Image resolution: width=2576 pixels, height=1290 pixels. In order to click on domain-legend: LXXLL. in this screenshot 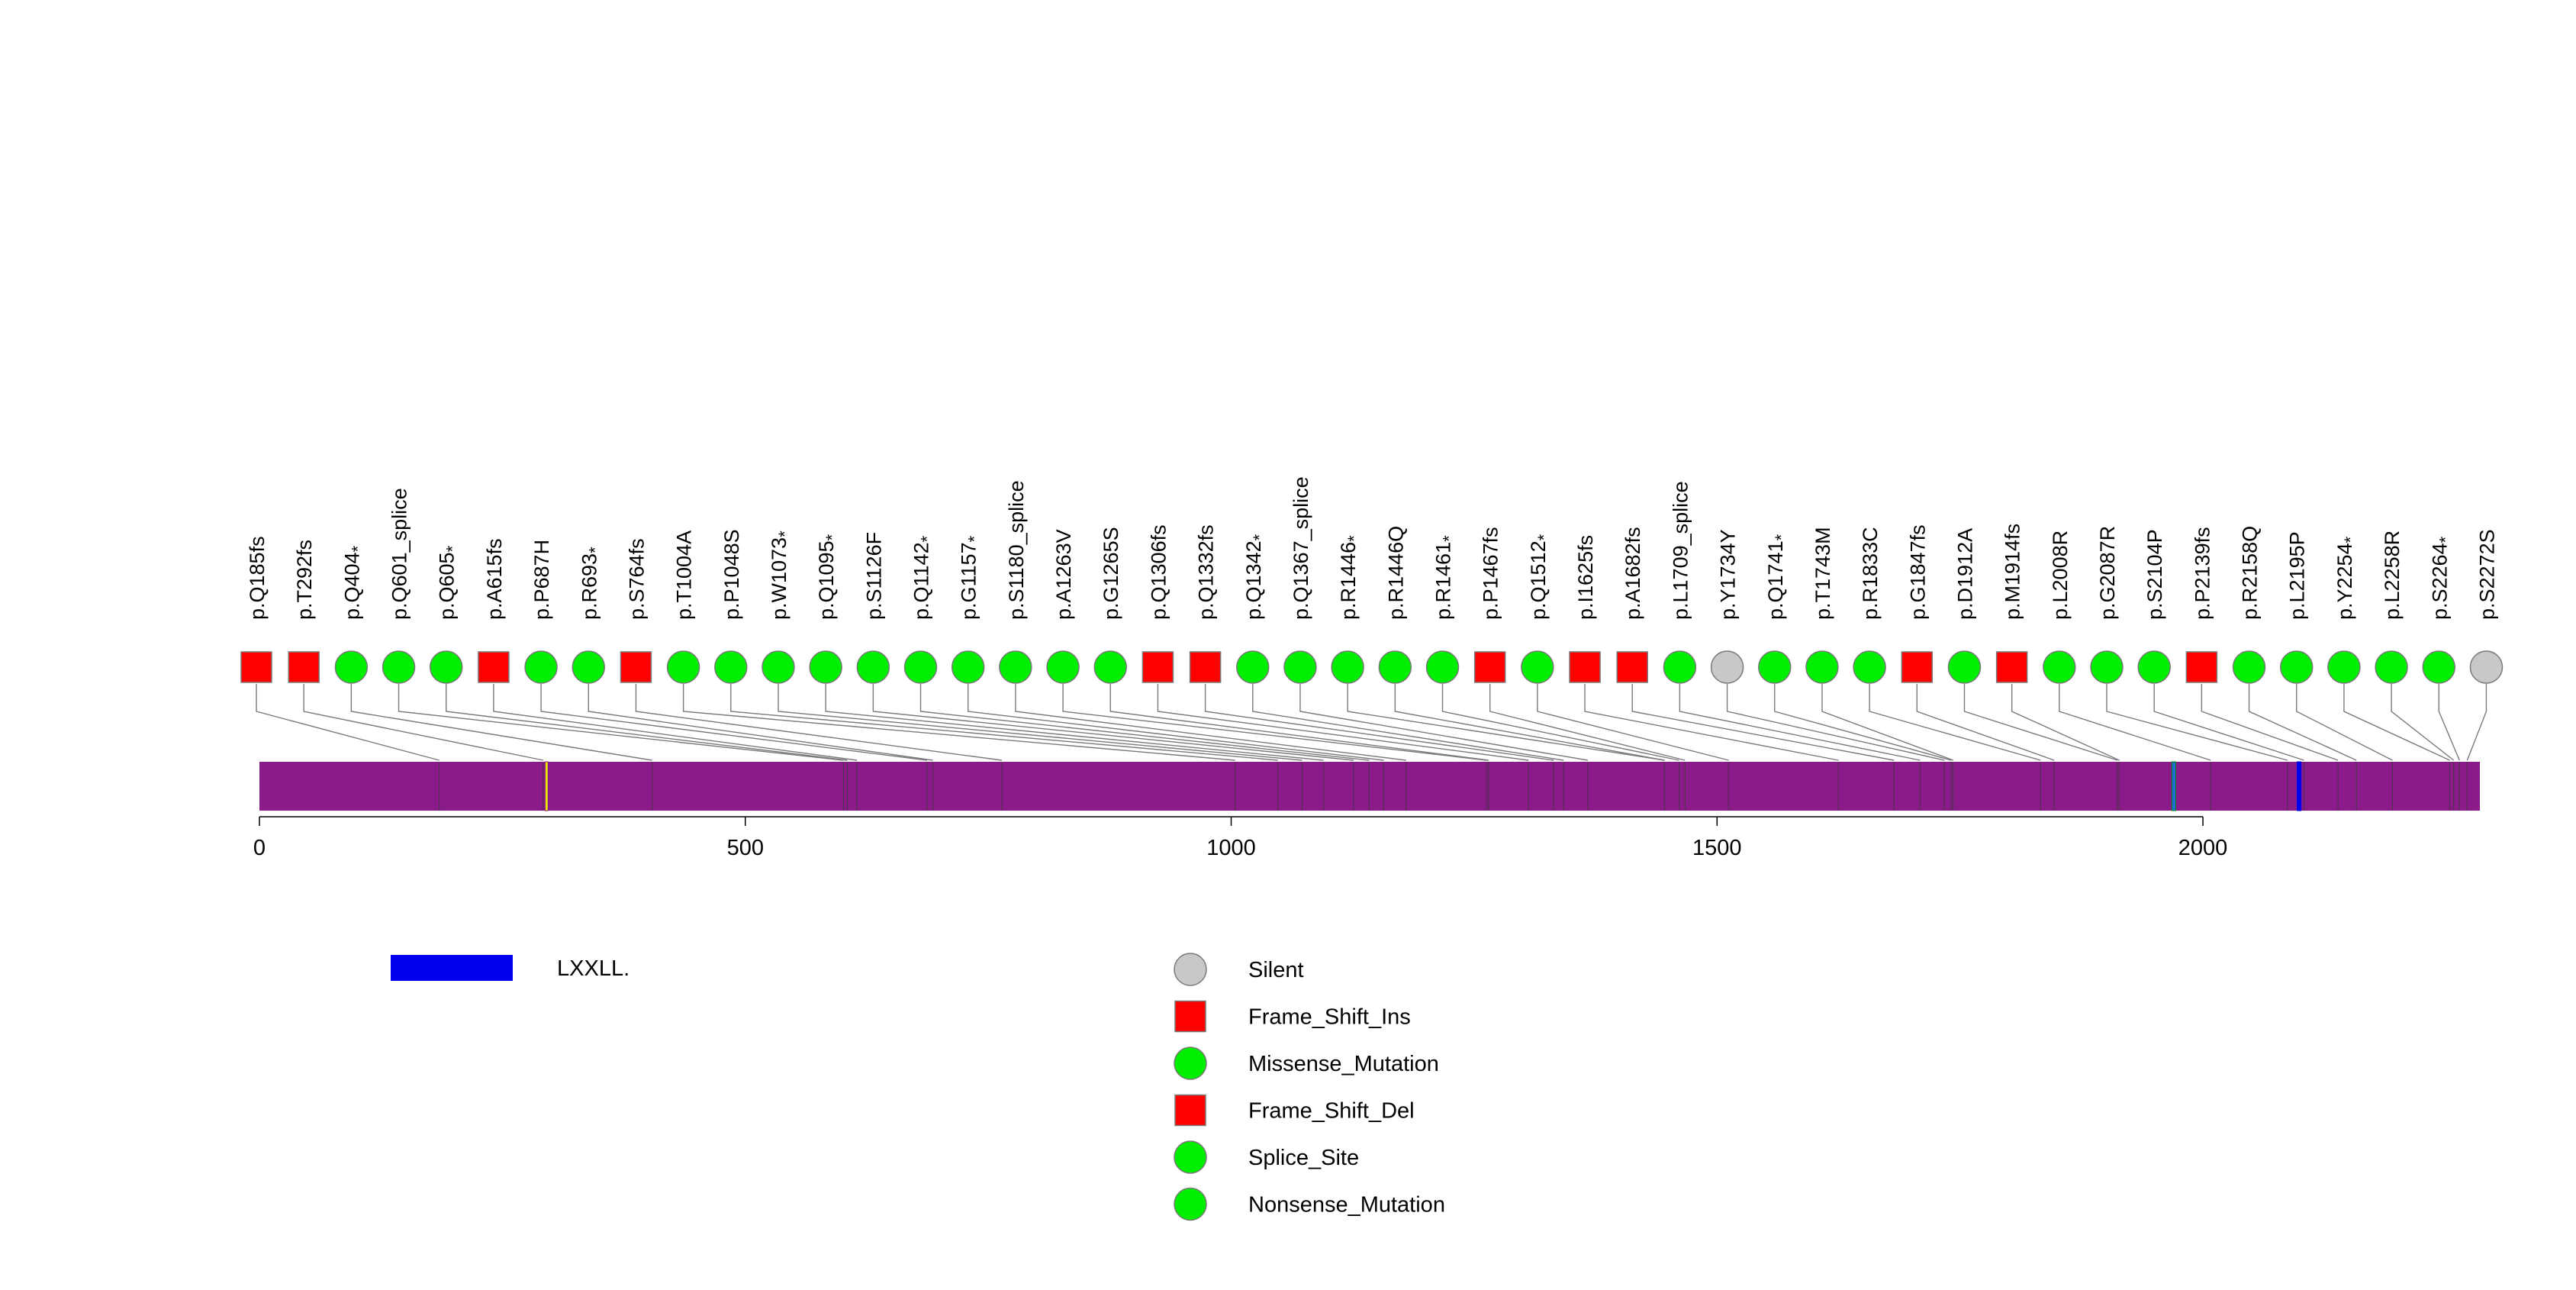, I will do `click(510, 968)`.